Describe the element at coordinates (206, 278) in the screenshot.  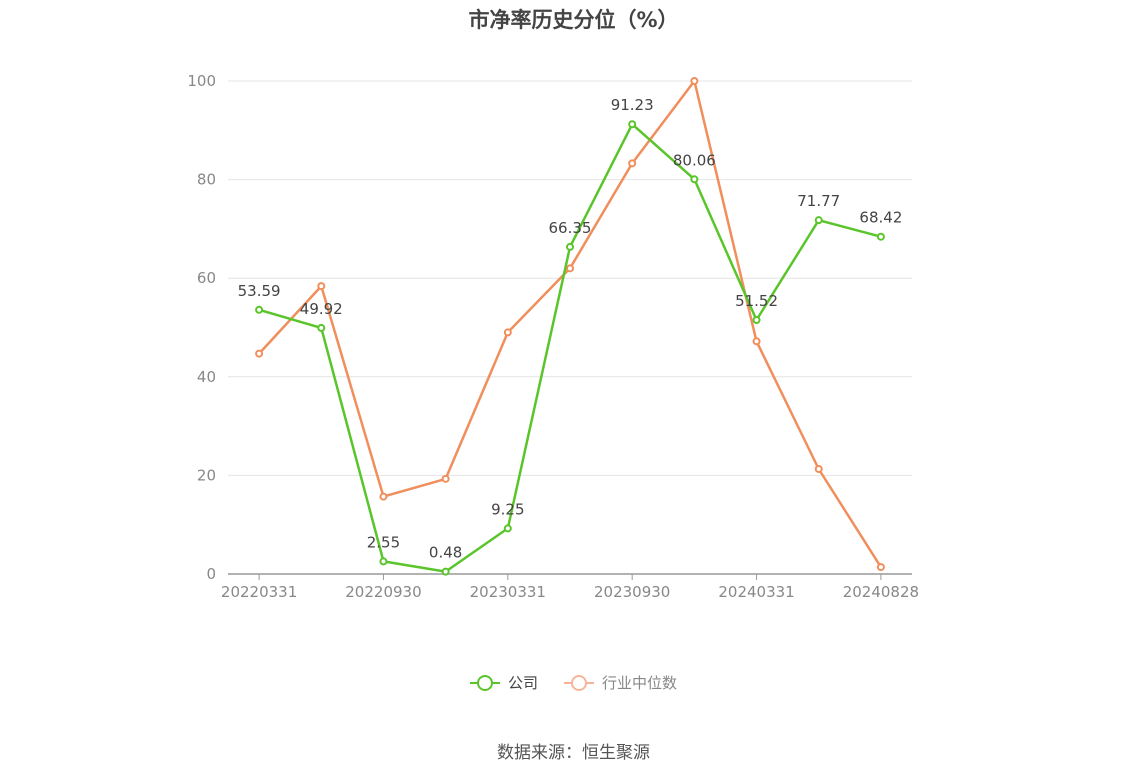
I see `y-tick-label: 60` at that location.